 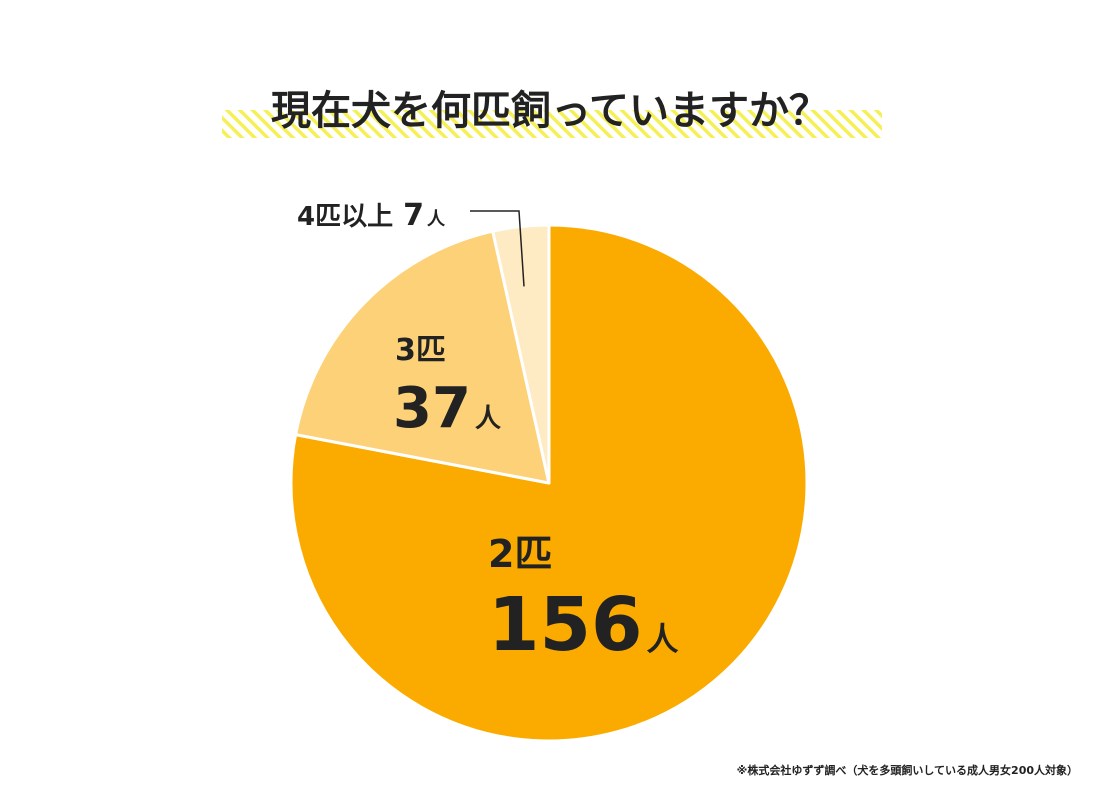 What do you see at coordinates (371, 215) in the screenshot?
I see `slice-label-3: 4匹以上 7 人` at bounding box center [371, 215].